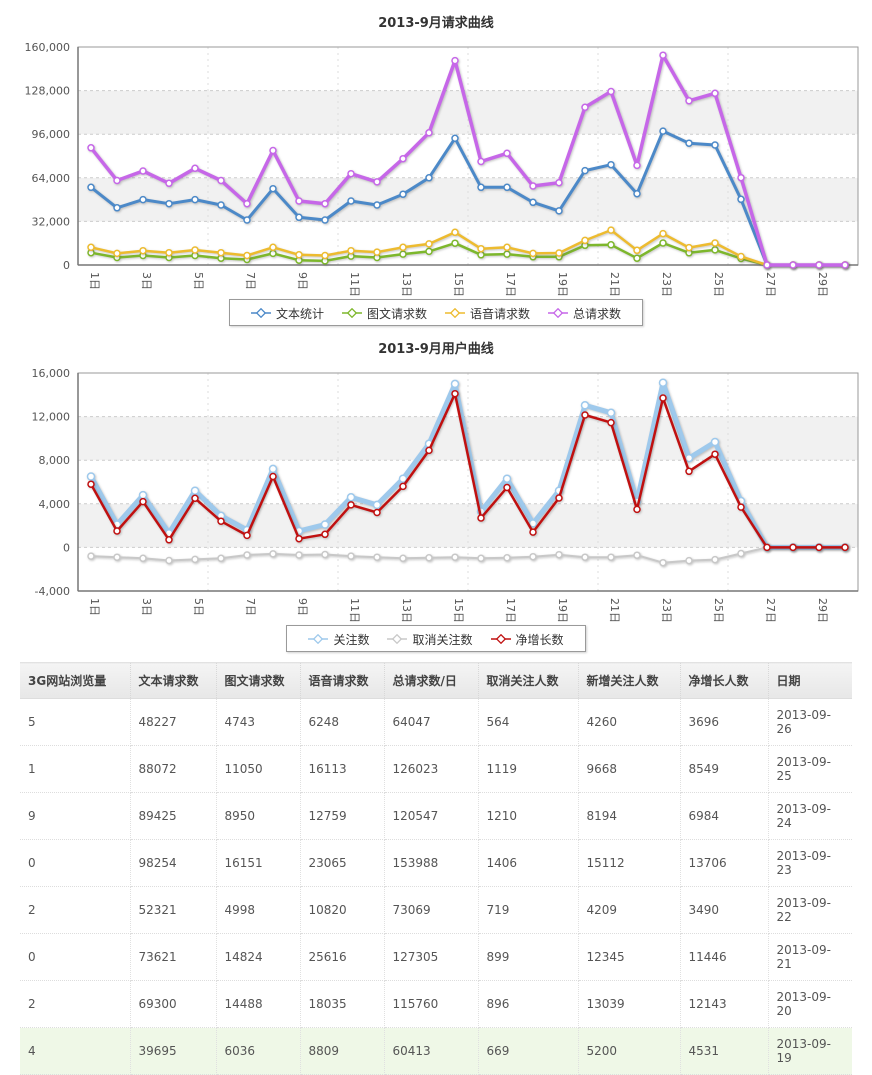 The image size is (872, 1075). Describe the element at coordinates (562, 610) in the screenshot. I see `x-axis-tick-label: 19日` at that location.